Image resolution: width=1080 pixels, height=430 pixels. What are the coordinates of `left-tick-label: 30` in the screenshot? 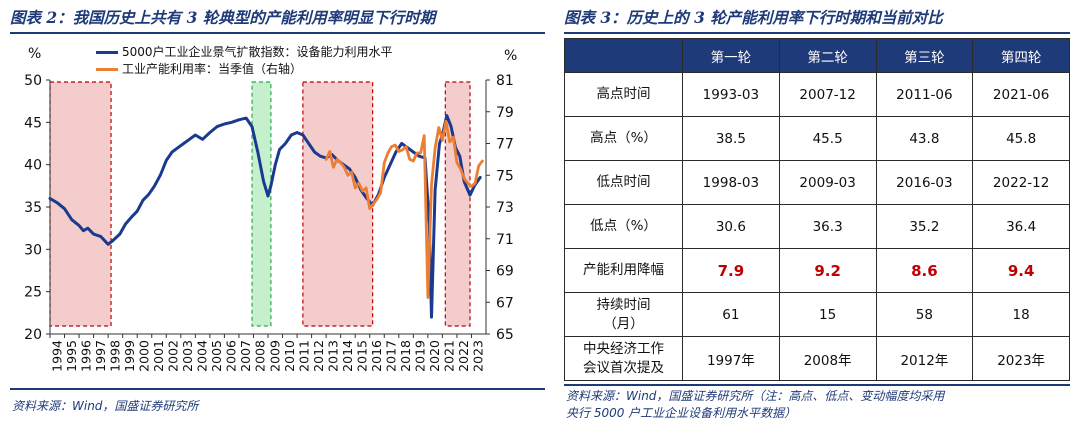 It's located at (33, 250).